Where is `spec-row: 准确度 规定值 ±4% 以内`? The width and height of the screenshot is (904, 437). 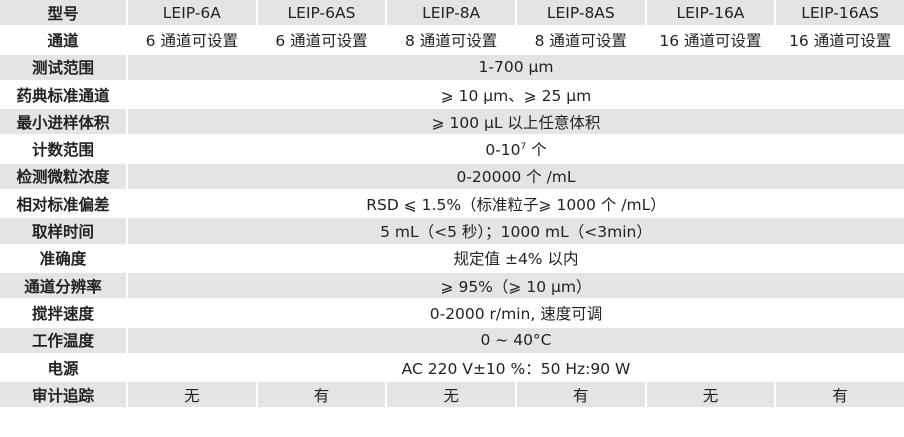
spec-row: 准确度 规定值 ±4% 以内 is located at coordinates (452, 258).